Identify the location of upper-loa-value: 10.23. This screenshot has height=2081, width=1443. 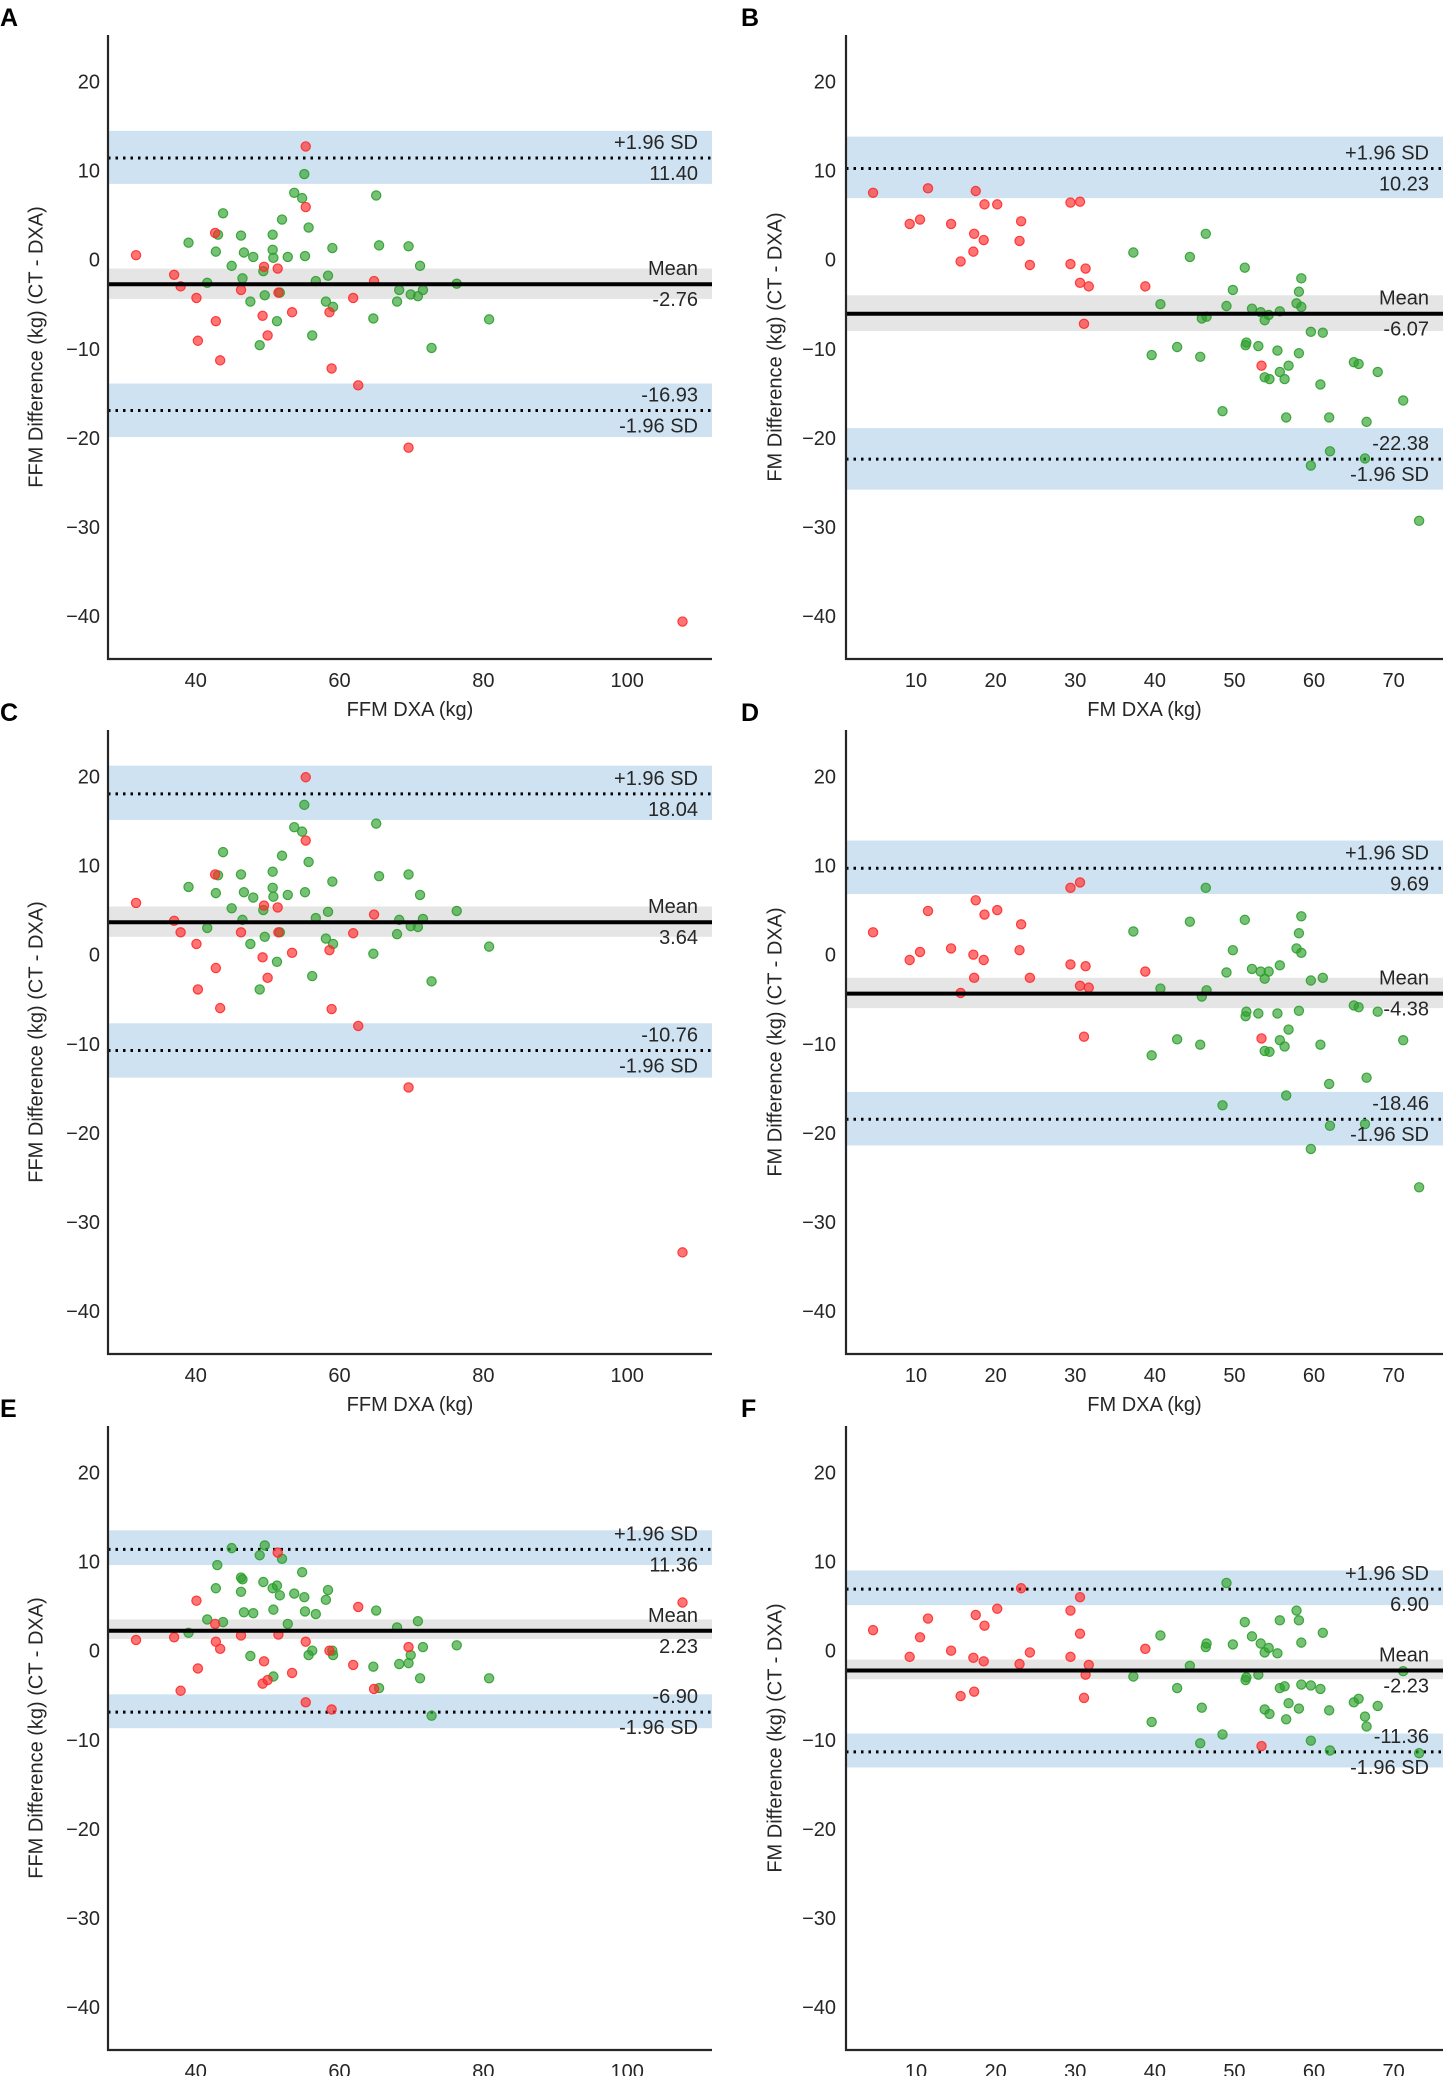
(1404, 184).